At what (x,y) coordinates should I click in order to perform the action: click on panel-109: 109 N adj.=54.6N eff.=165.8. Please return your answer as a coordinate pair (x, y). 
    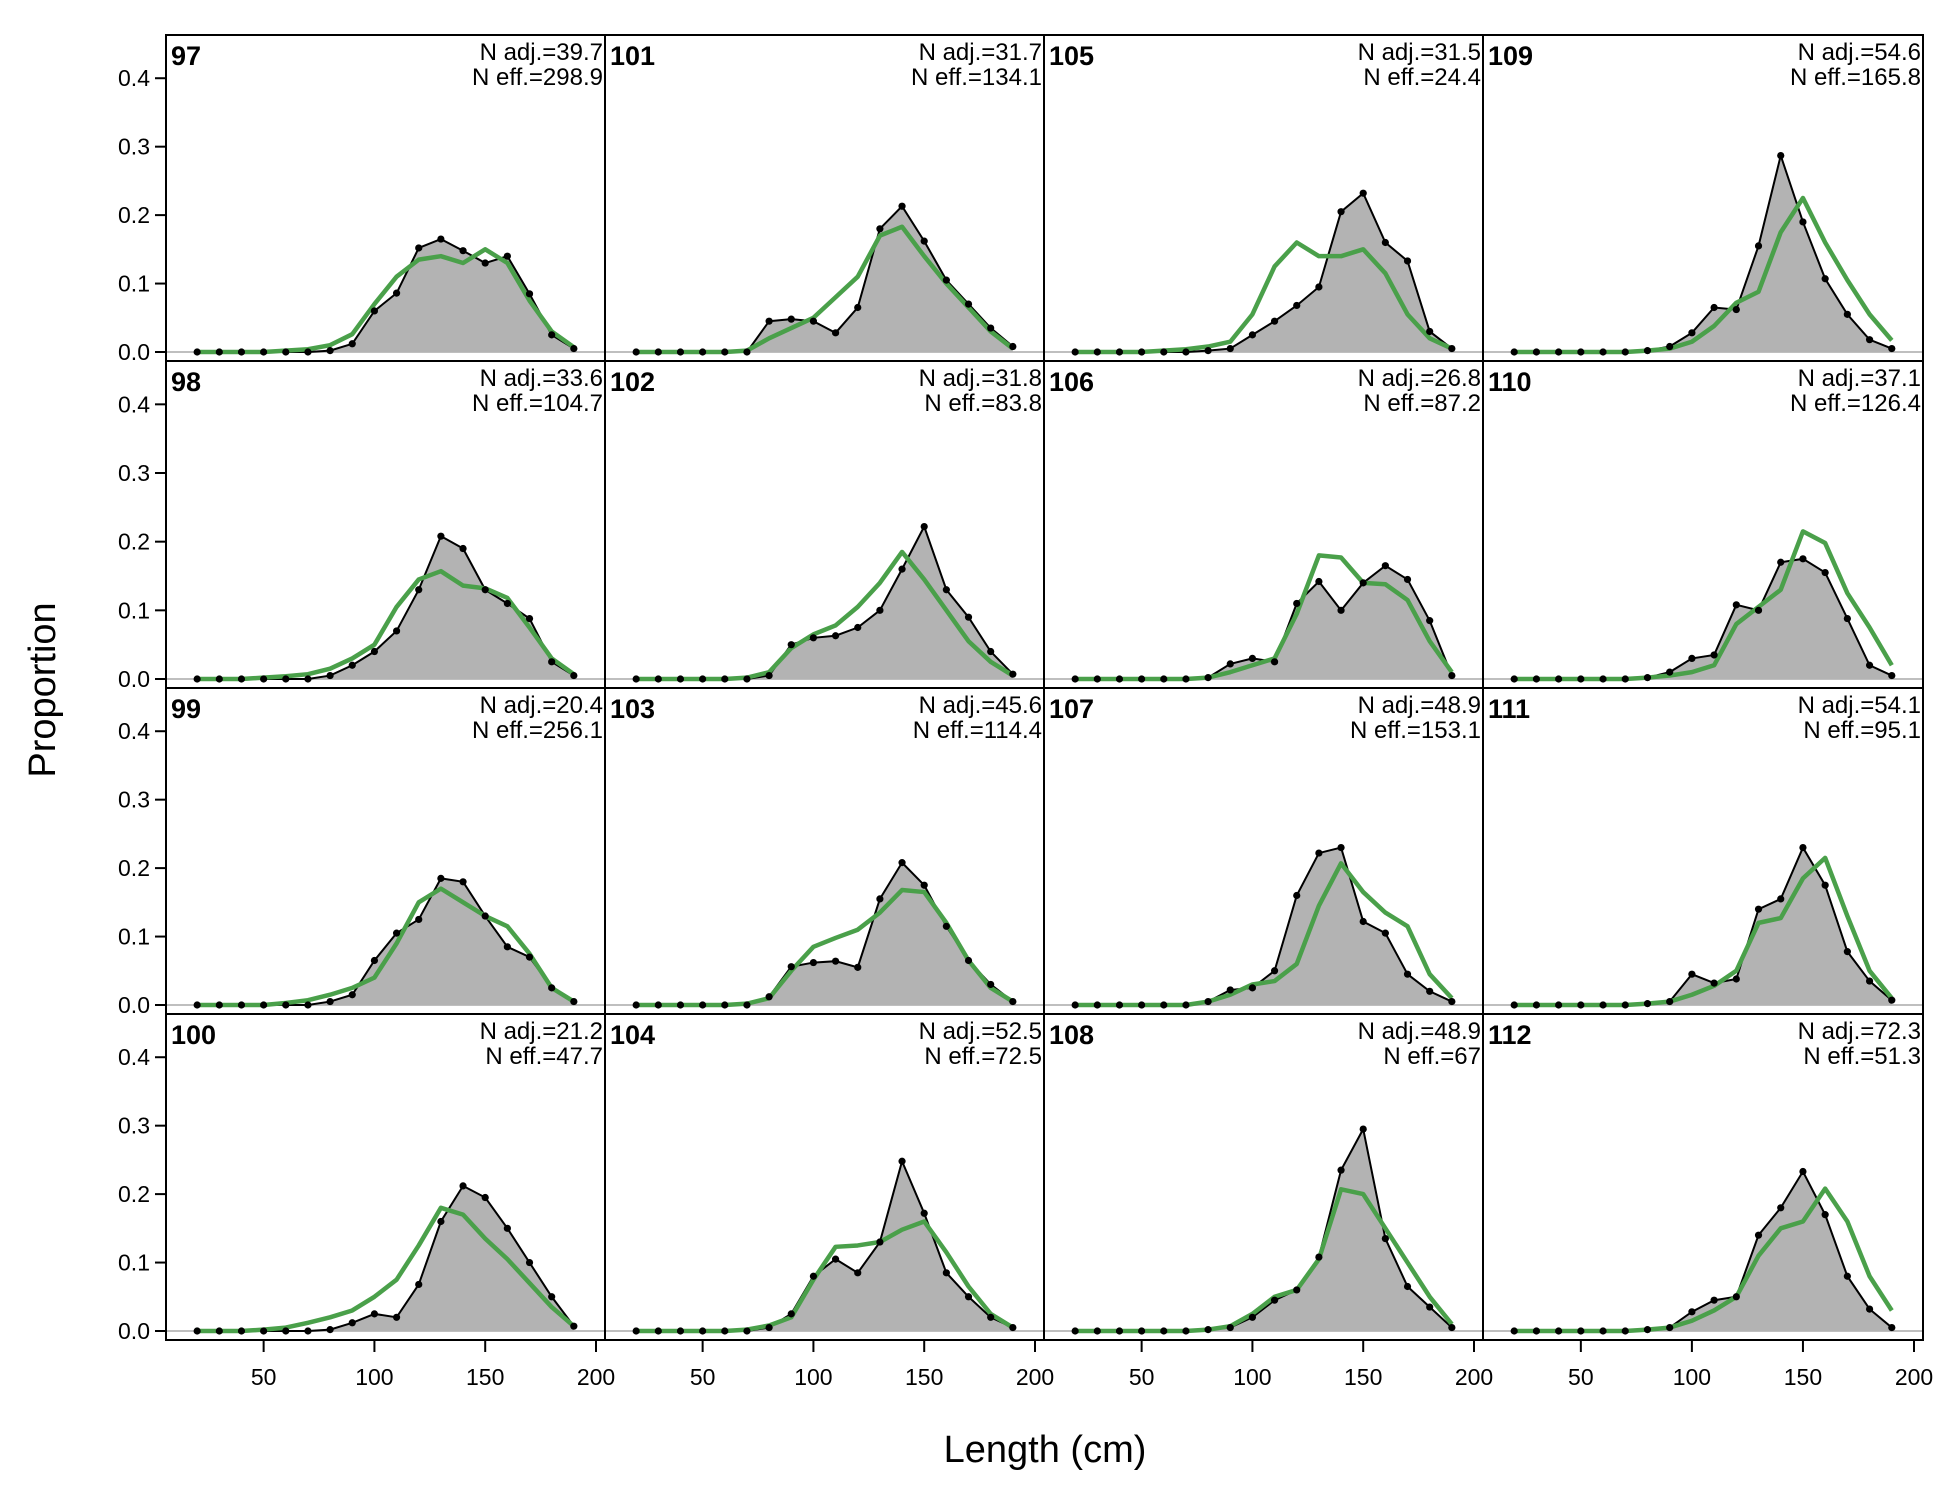
    Looking at the image, I should click on (1703, 198).